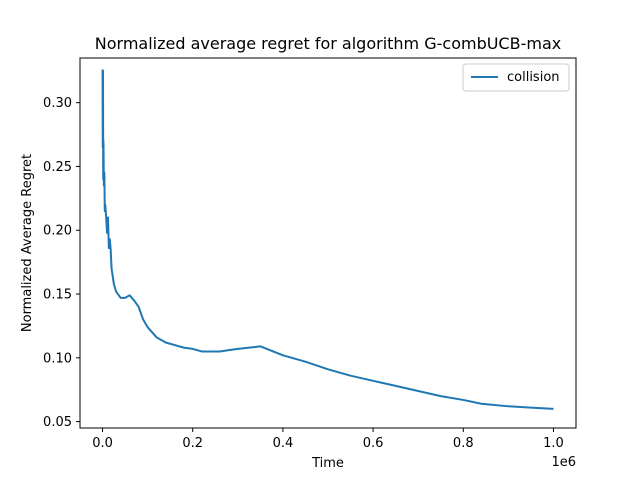  What do you see at coordinates (57, 422) in the screenshot?
I see `y-tick-label: 0.05` at bounding box center [57, 422].